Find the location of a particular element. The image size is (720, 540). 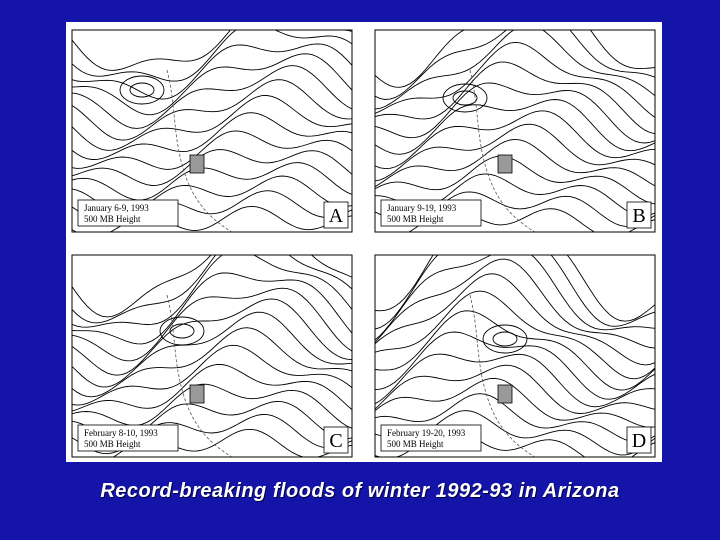

panel-date: January 6-9, 1993 is located at coordinates (116, 208).